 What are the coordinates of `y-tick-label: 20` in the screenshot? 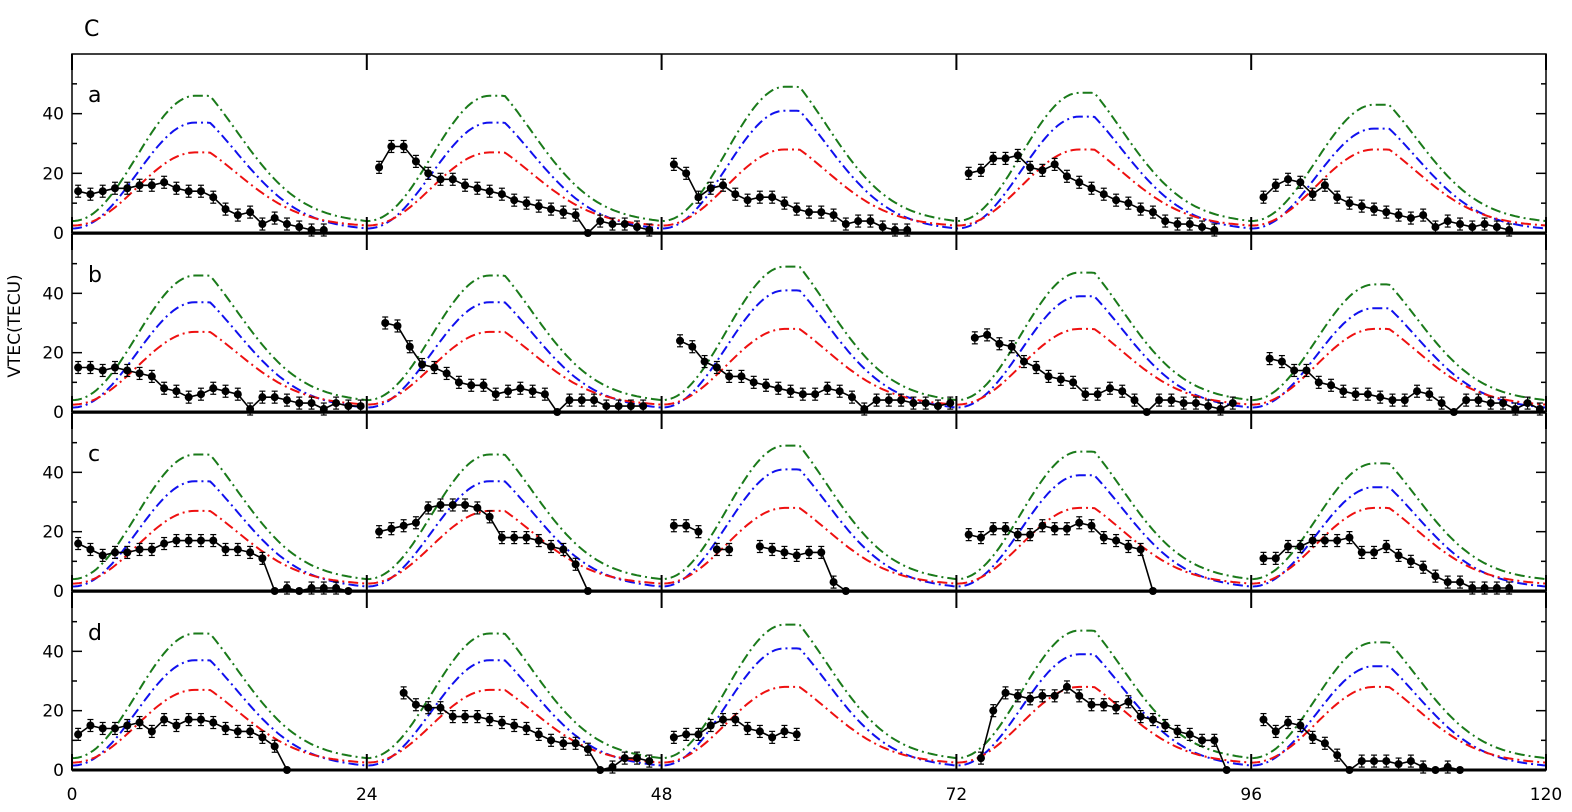 It's located at (53, 533).